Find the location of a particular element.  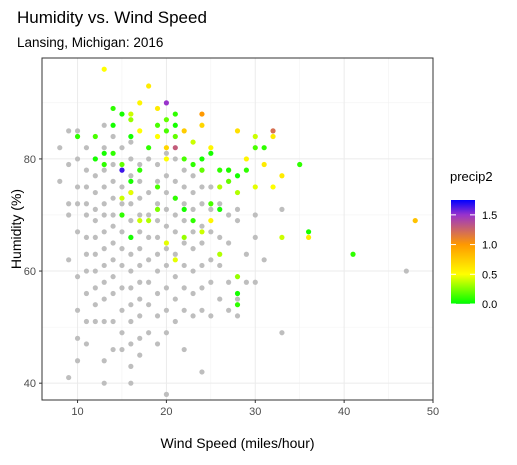

legend-tick-label: 0.0 is located at coordinates (489, 305).